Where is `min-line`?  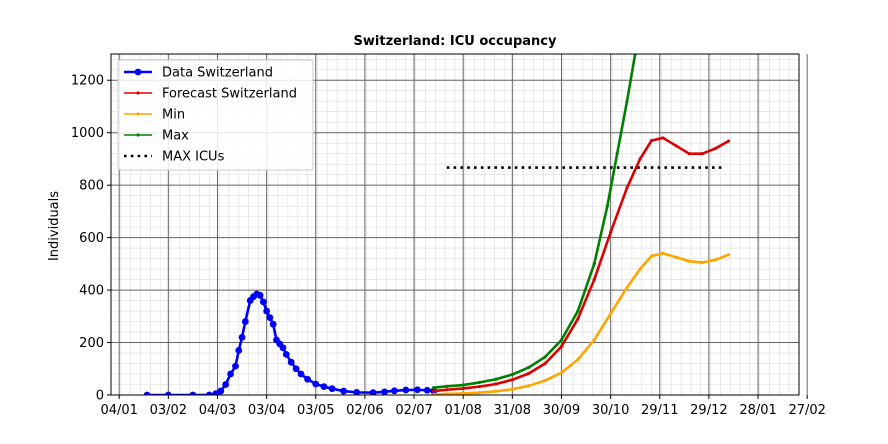
min-line is located at coordinates (581, 323).